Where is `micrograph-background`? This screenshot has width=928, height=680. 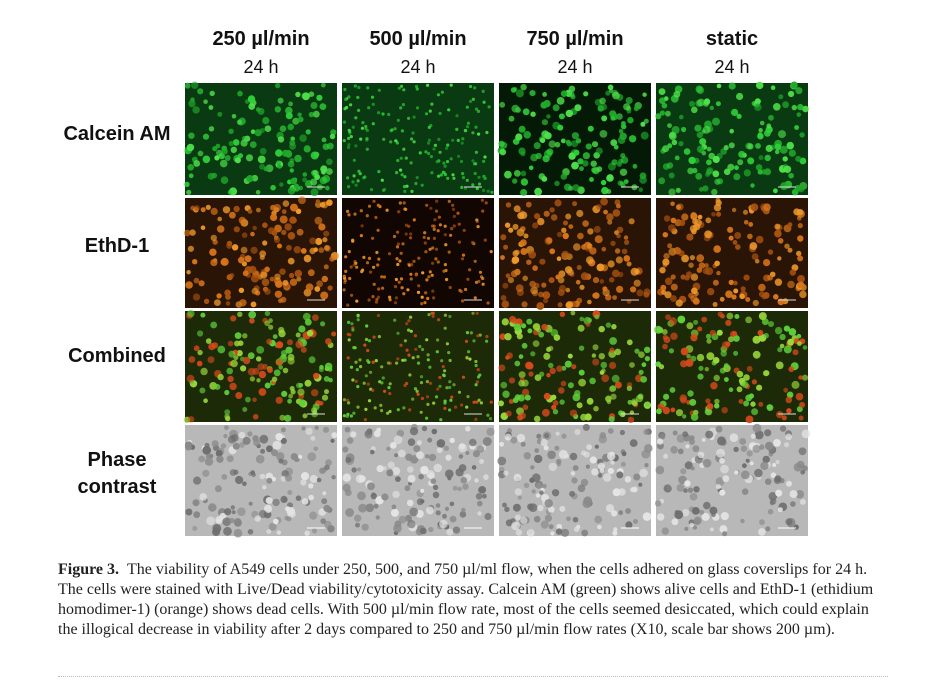 micrograph-background is located at coordinates (418, 366).